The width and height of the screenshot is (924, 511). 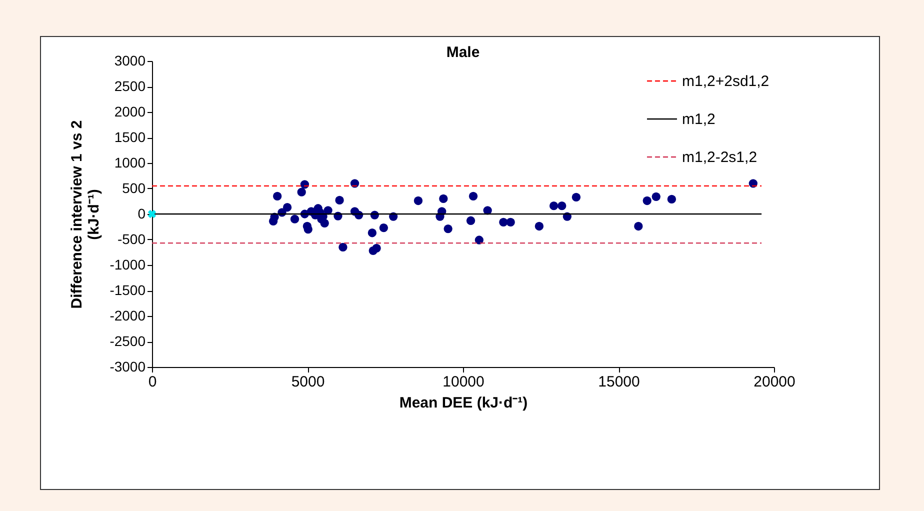 What do you see at coordinates (130, 60) in the screenshot?
I see `y-tick-label: 3000` at bounding box center [130, 60].